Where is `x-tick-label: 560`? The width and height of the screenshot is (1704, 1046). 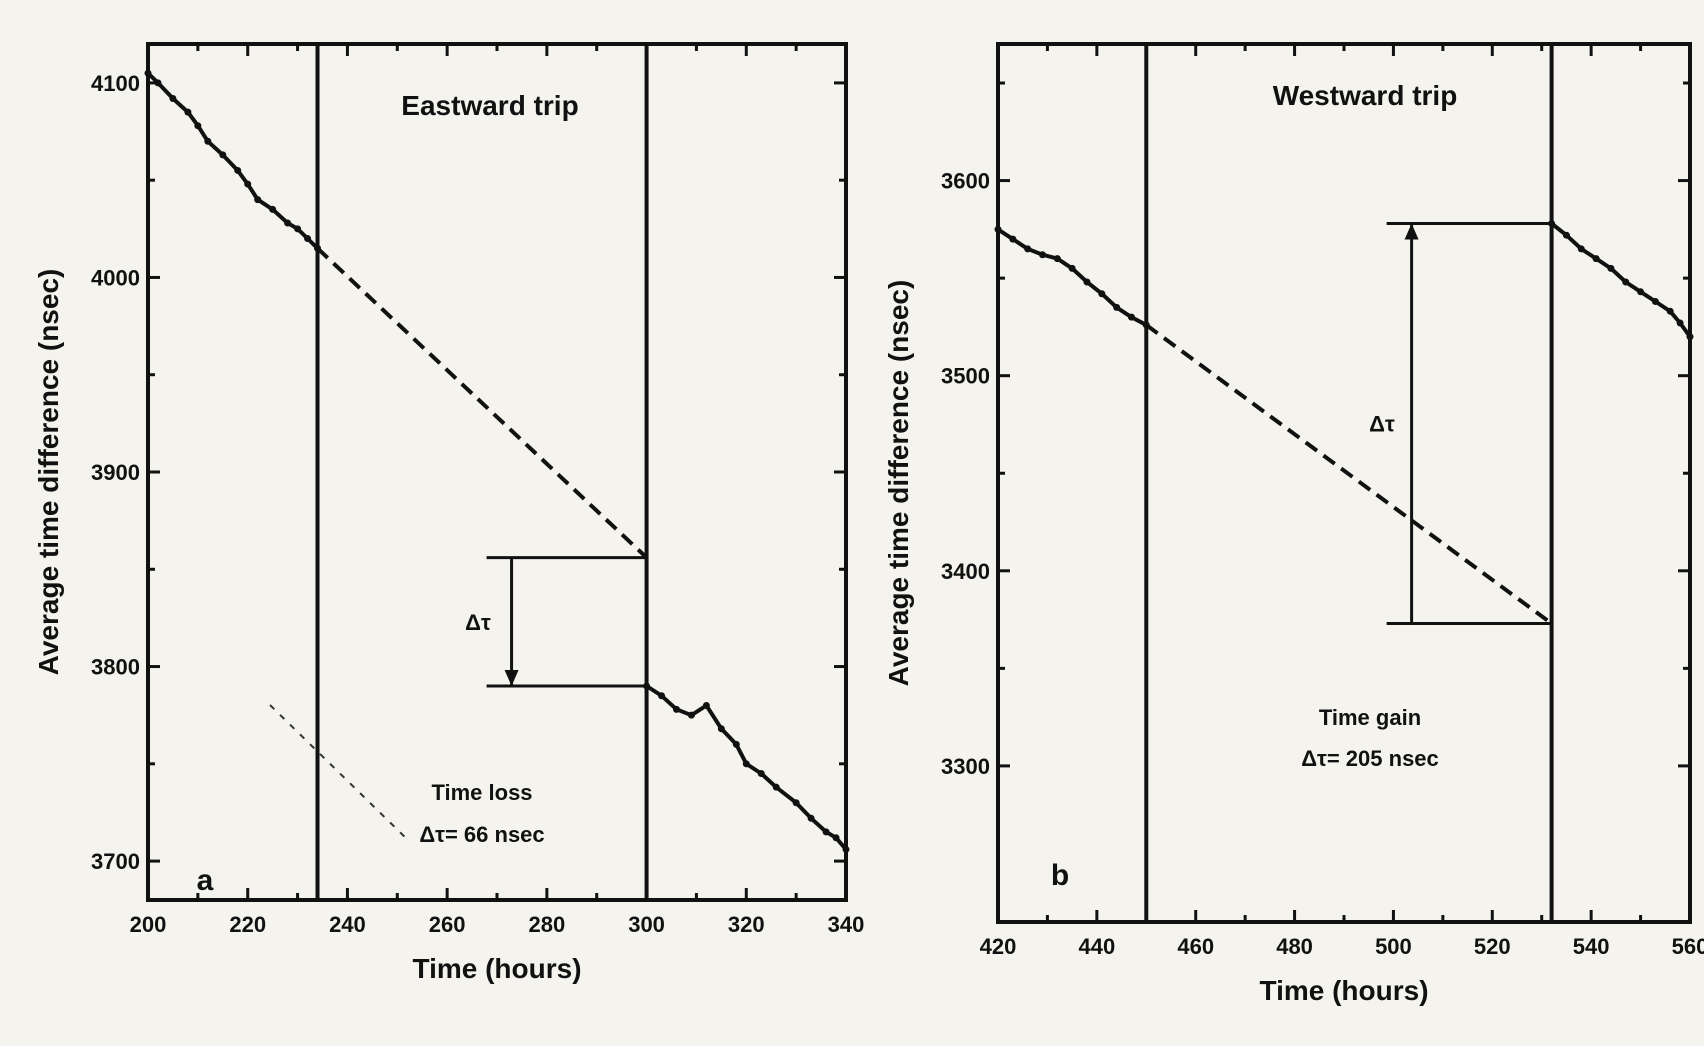
x-tick-label: 560 is located at coordinates (1688, 946).